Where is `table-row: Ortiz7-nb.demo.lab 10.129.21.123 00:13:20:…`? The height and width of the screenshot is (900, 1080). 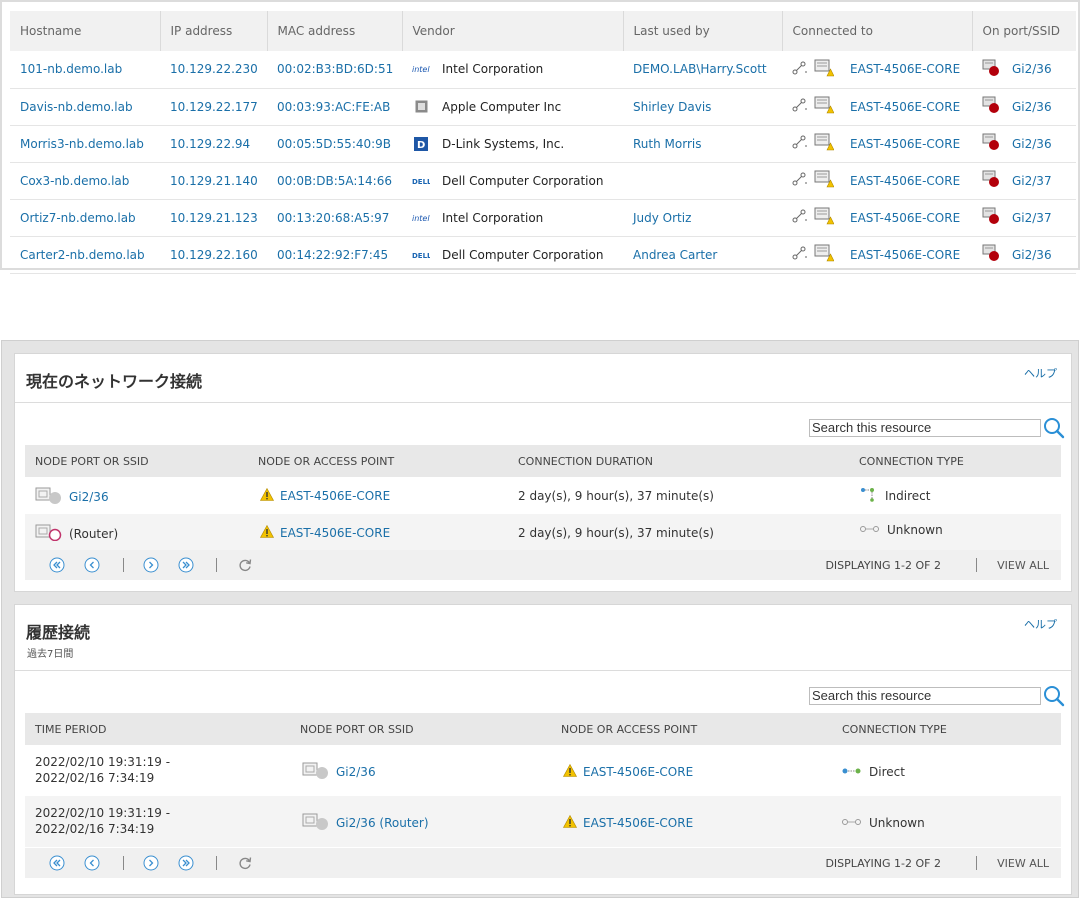
table-row: Ortiz7-nb.demo.lab 10.129.21.123 00:13:20:… is located at coordinates (543, 218).